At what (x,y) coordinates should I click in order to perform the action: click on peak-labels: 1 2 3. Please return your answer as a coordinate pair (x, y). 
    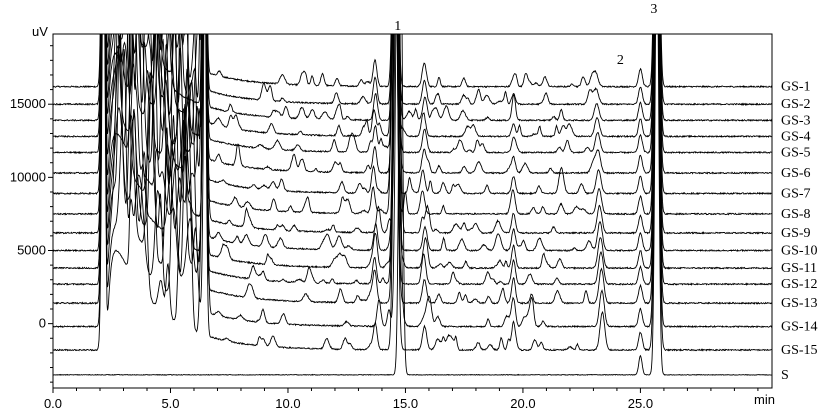
    Looking at the image, I should click on (525, 35).